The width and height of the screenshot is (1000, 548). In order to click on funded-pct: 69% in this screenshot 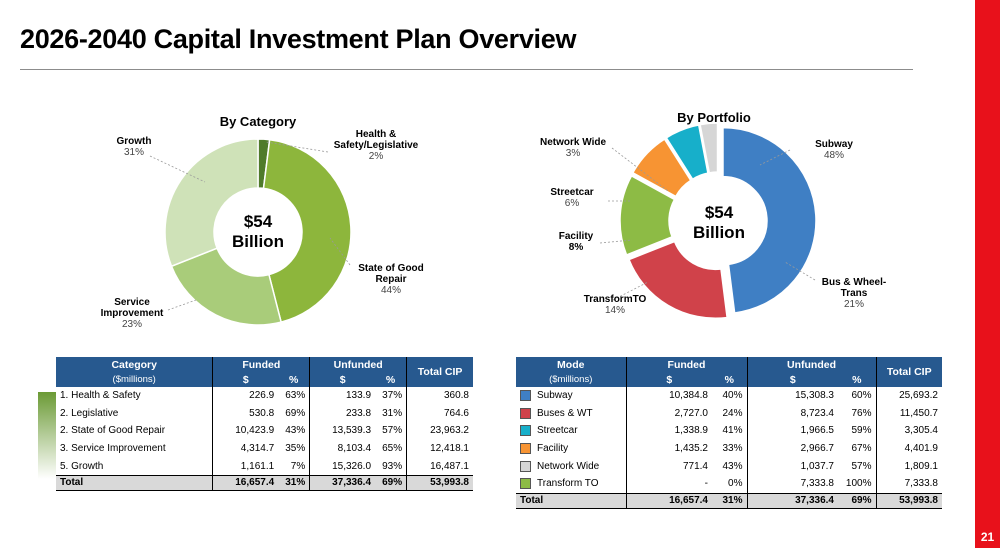, I will do `click(295, 413)`.